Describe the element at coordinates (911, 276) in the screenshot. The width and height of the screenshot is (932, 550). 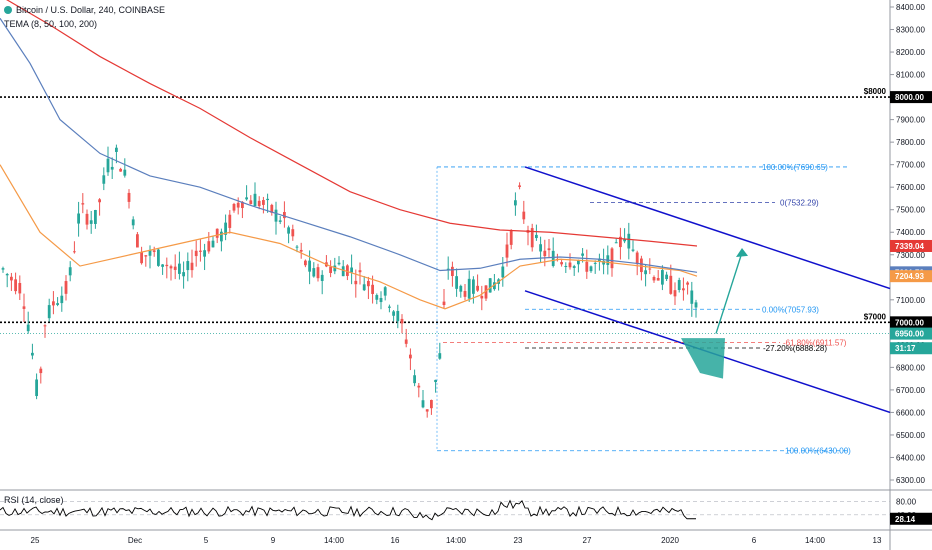
I see `price-tag: 7204.93` at that location.